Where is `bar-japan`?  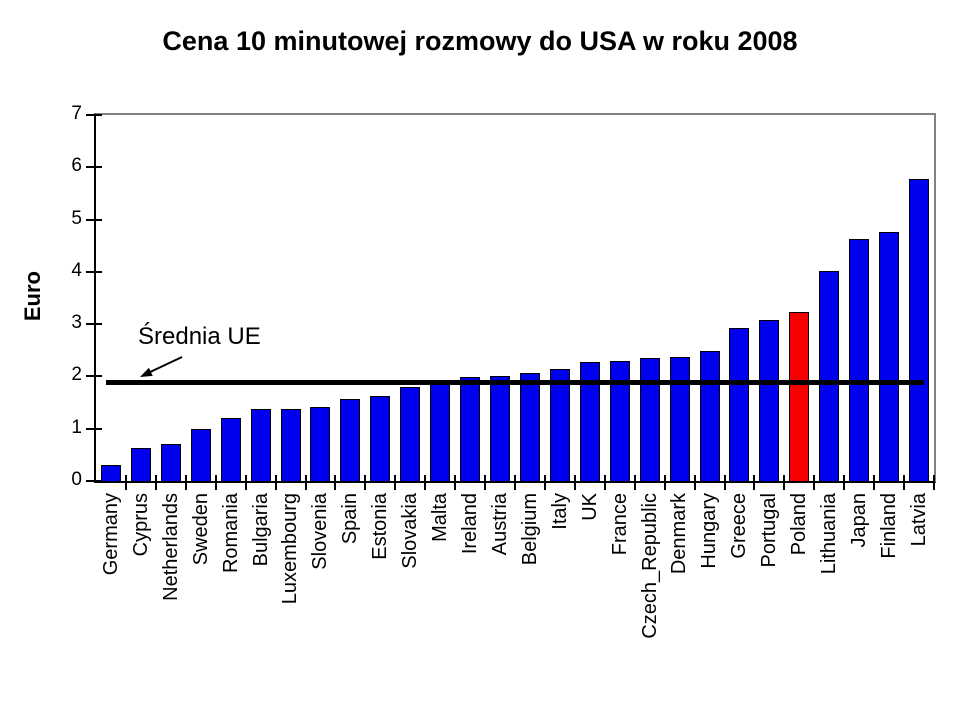
bar-japan is located at coordinates (859, 360).